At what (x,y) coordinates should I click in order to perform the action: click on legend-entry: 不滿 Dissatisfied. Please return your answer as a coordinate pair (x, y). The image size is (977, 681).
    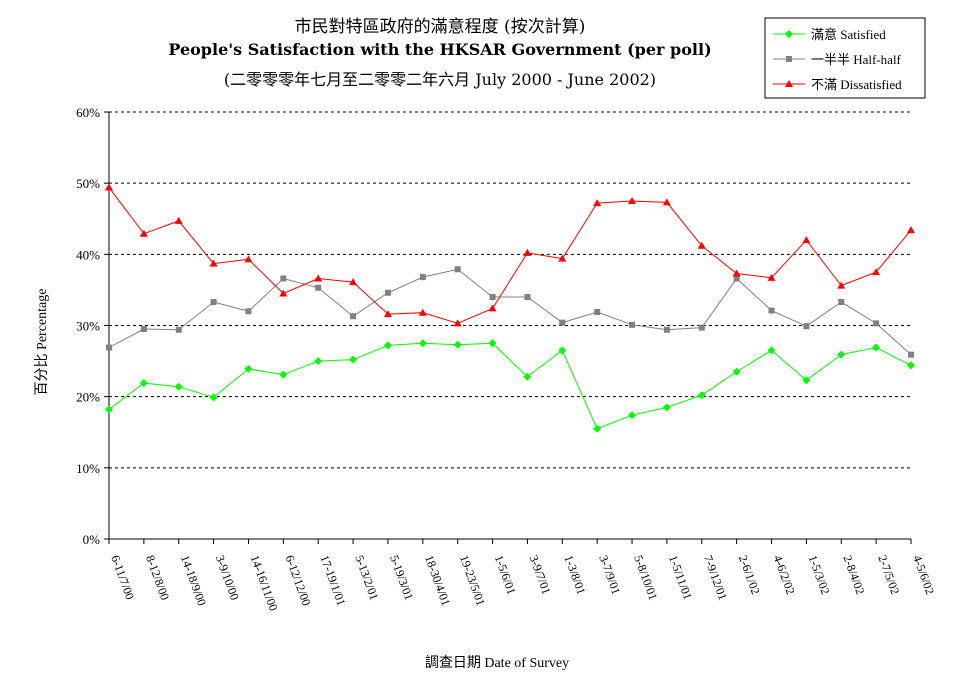
    Looking at the image, I should click on (856, 84).